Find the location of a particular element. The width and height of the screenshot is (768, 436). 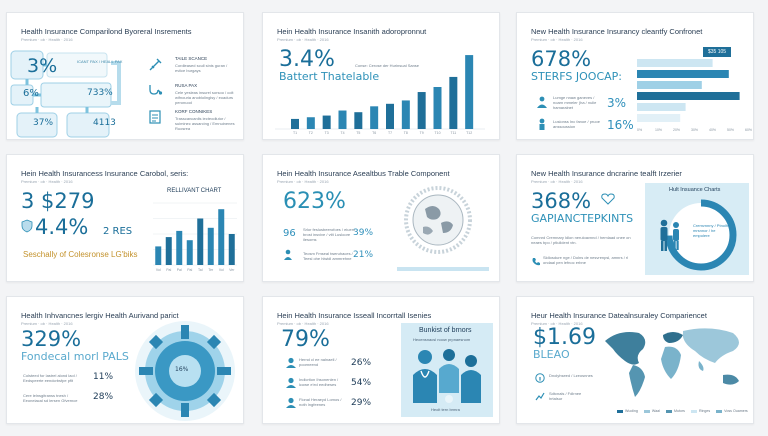

stat-value: 37% is located at coordinates (43, 123).